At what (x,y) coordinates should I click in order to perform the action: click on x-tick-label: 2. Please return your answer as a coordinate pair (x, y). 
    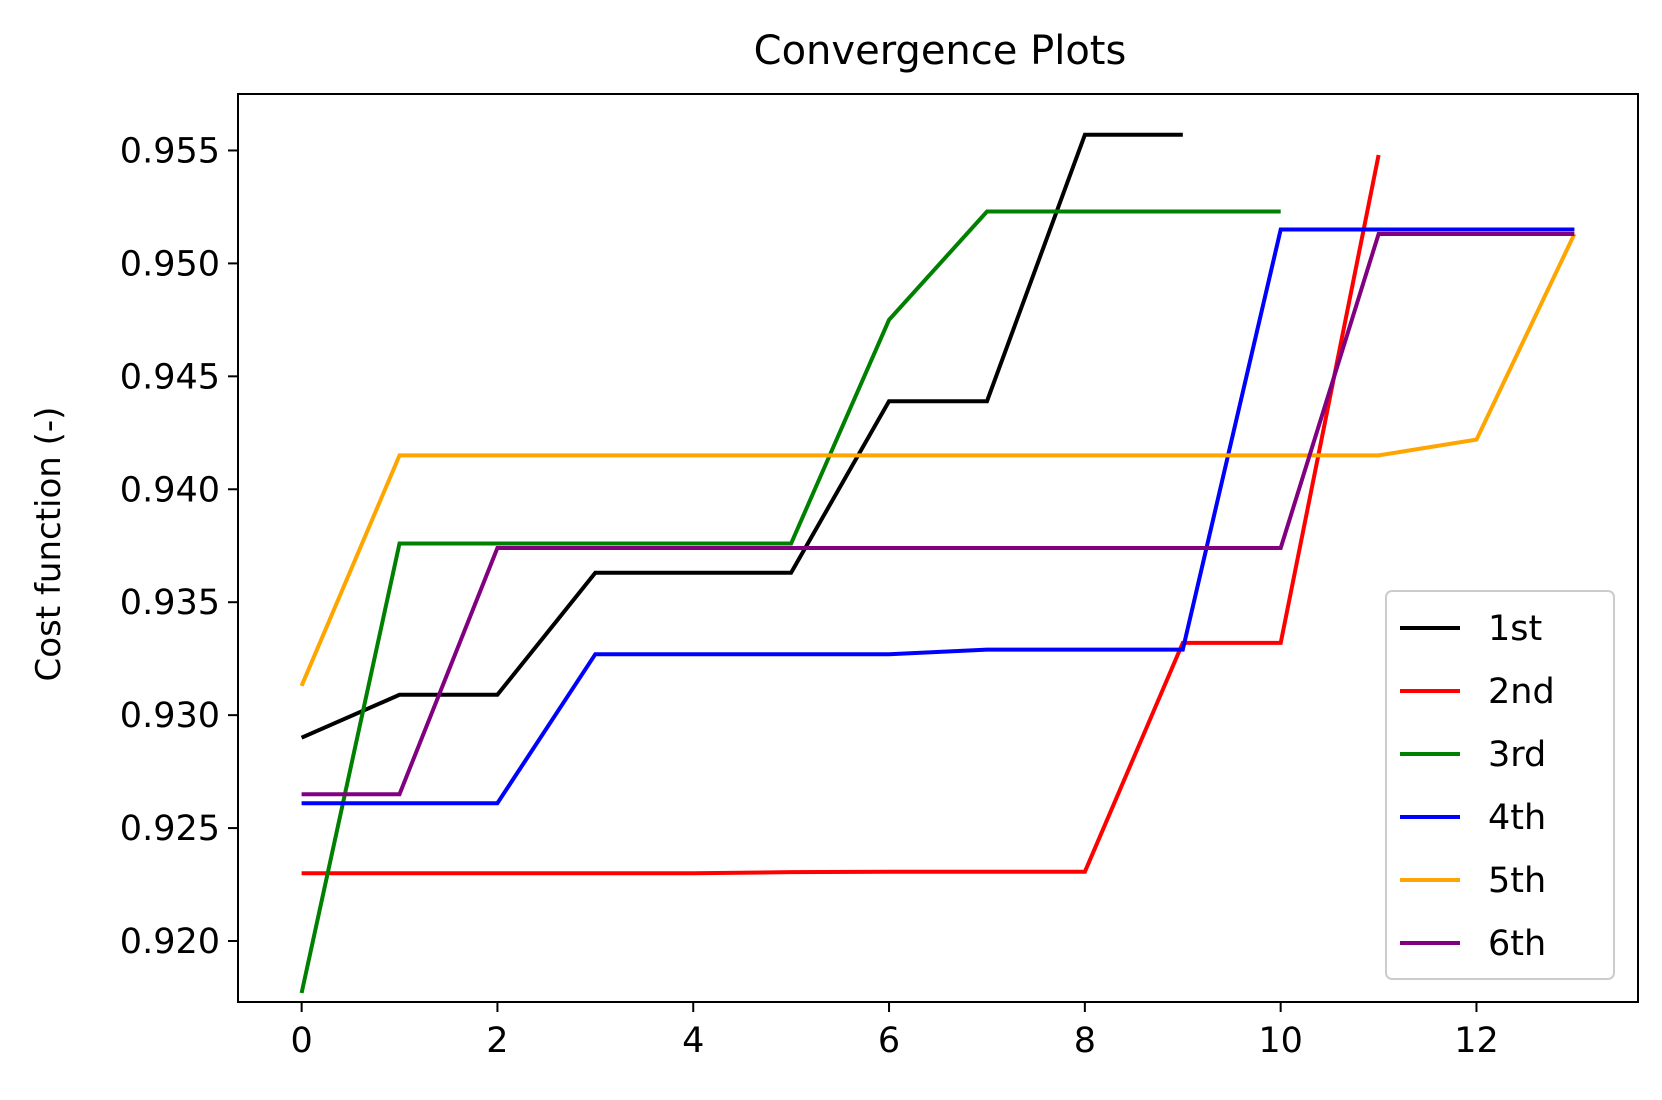
    Looking at the image, I should click on (497, 1041).